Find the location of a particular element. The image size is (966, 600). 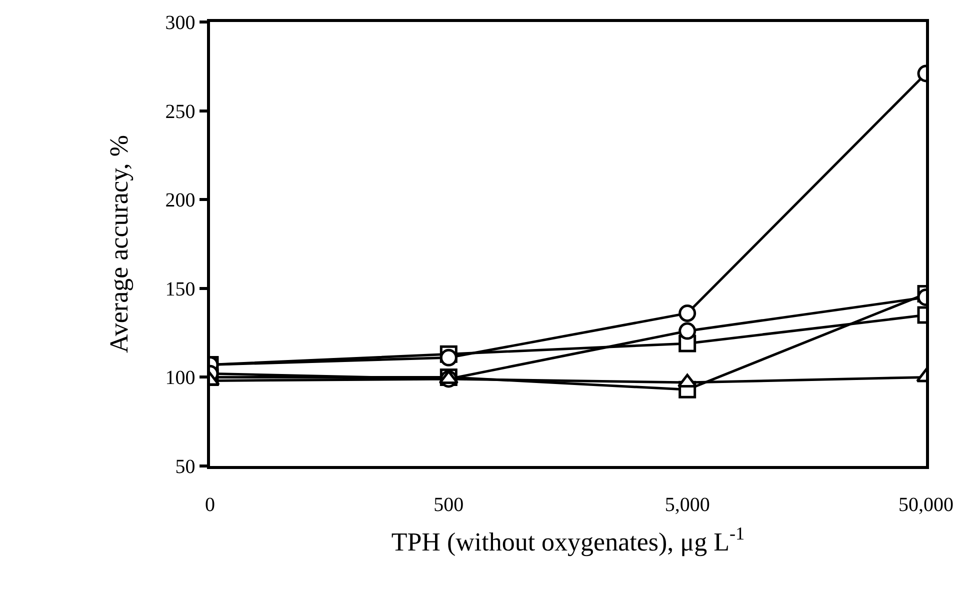

y-axis-title: Average accuracy, % is located at coordinates (119, 244).